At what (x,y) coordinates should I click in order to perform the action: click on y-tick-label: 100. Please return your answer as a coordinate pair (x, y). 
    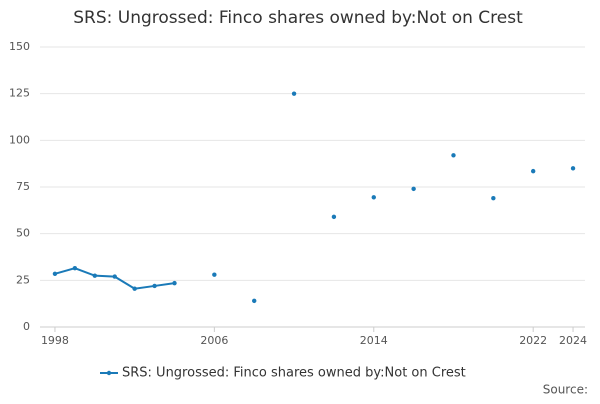
    Looking at the image, I should click on (19, 139).